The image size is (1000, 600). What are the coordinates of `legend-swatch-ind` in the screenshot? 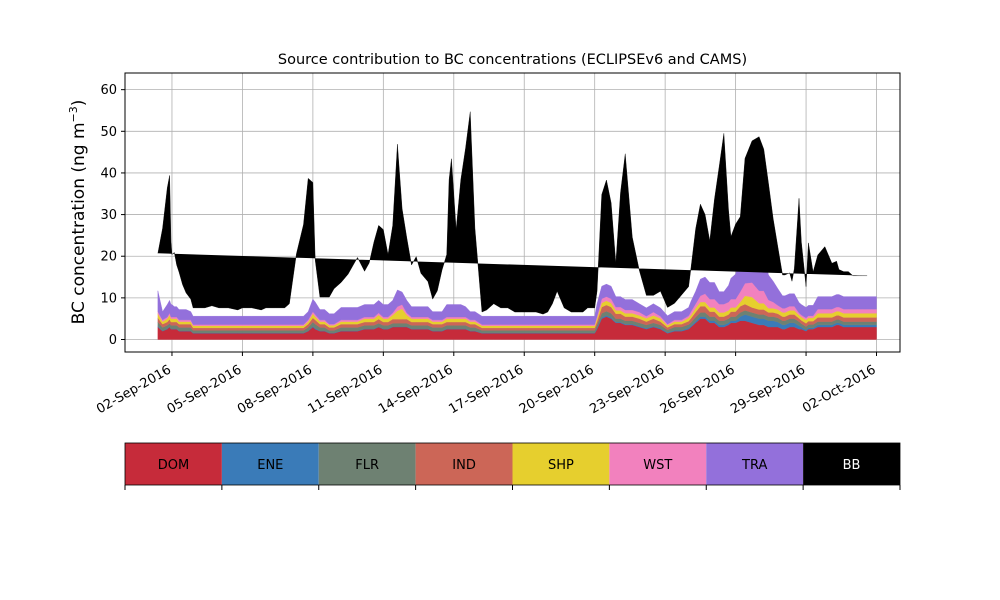 It's located at (464, 464).